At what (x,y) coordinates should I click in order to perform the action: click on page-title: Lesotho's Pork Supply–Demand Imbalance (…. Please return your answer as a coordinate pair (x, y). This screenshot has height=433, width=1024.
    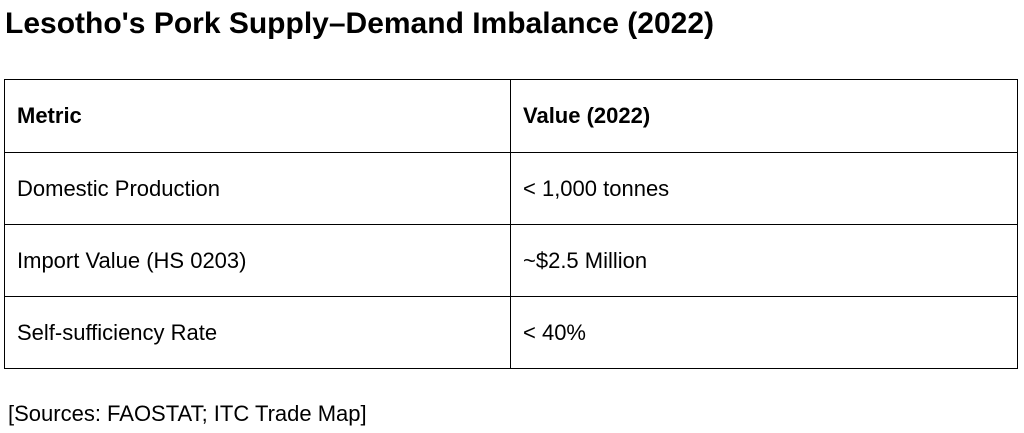
    Looking at the image, I should click on (360, 23).